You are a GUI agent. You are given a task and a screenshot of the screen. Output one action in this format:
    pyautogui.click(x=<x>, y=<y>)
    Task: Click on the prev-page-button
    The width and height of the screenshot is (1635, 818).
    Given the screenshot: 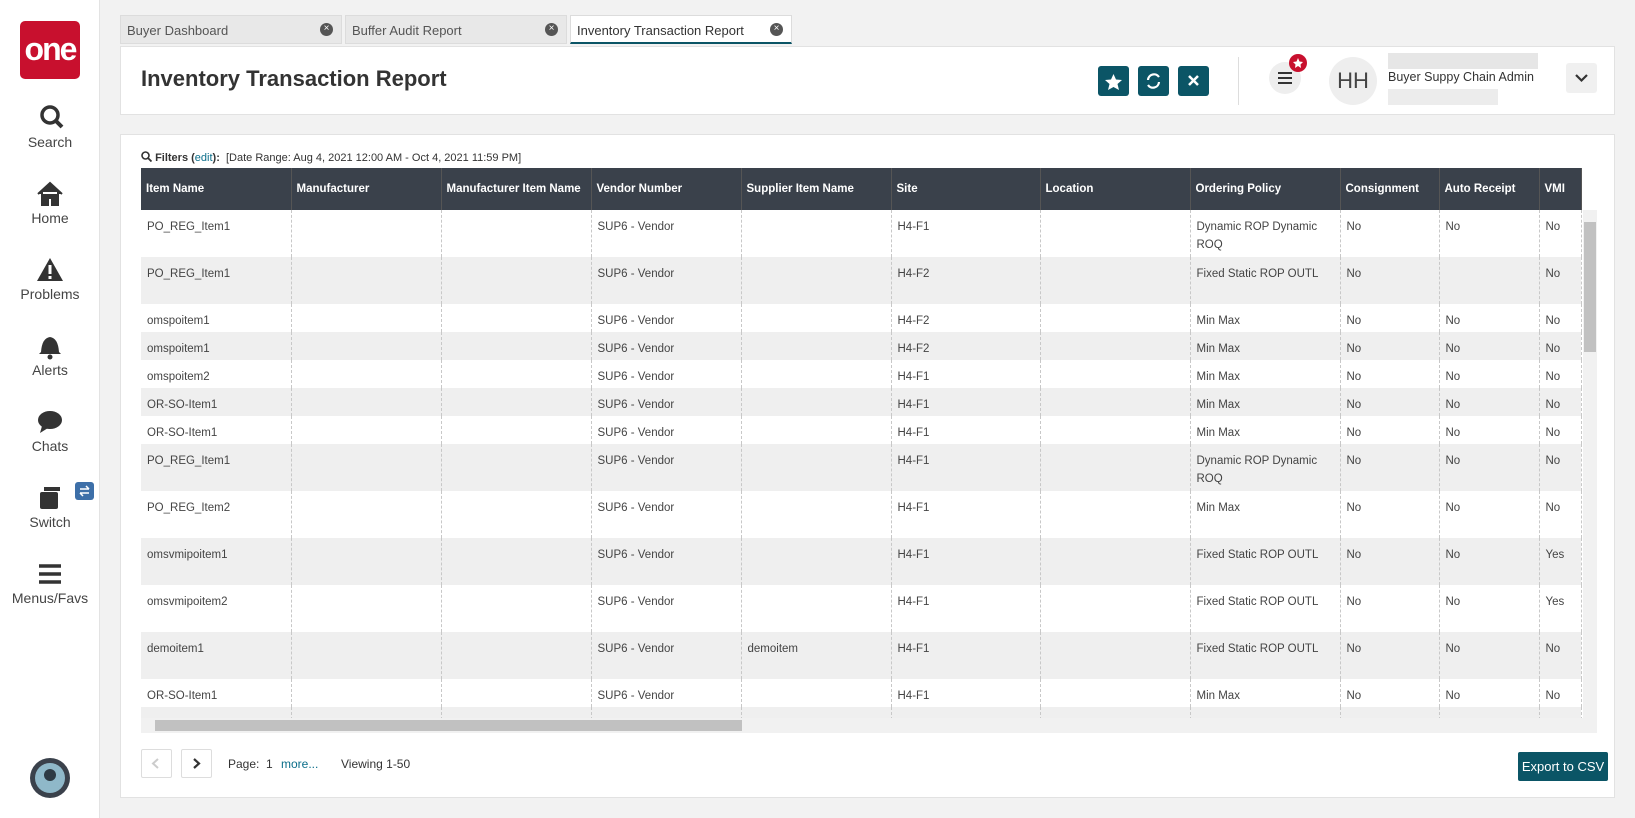 What is the action you would take?
    pyautogui.click(x=156, y=763)
    